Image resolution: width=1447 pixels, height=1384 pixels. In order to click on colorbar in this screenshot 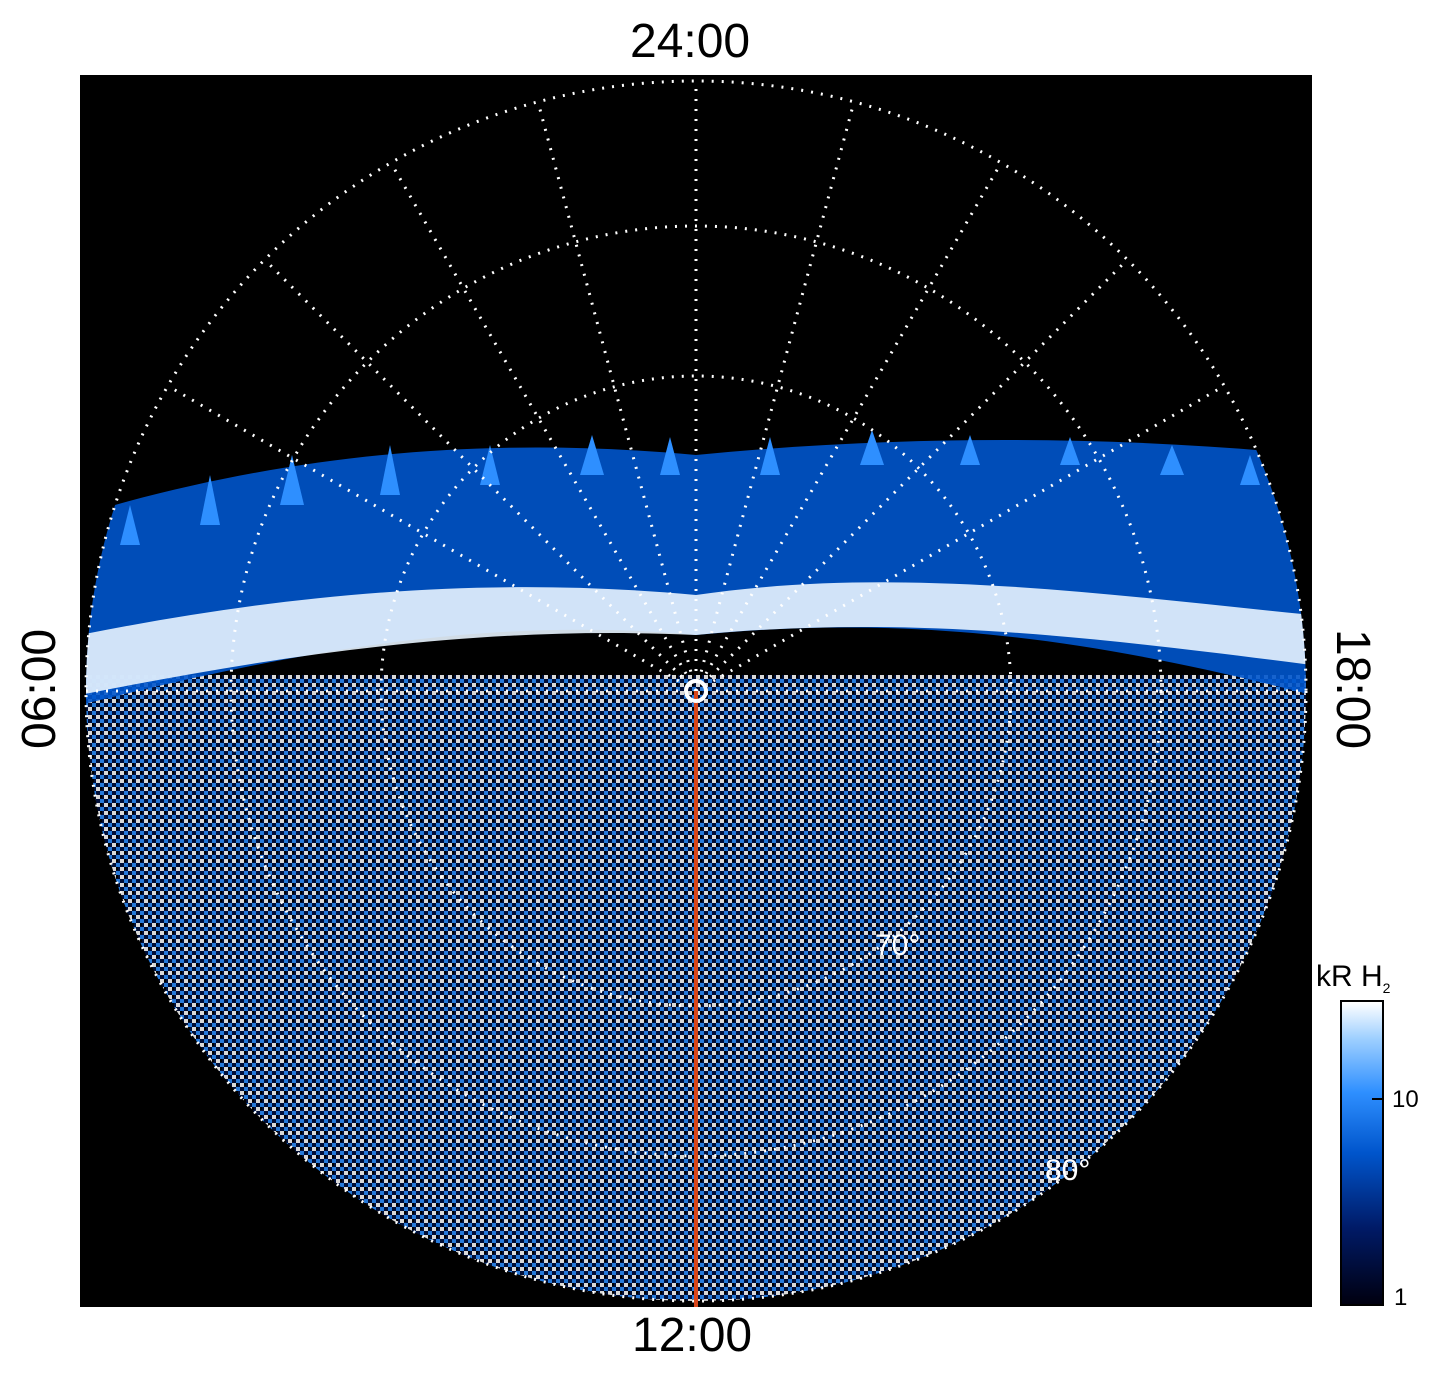, I will do `click(1362, 1153)`.